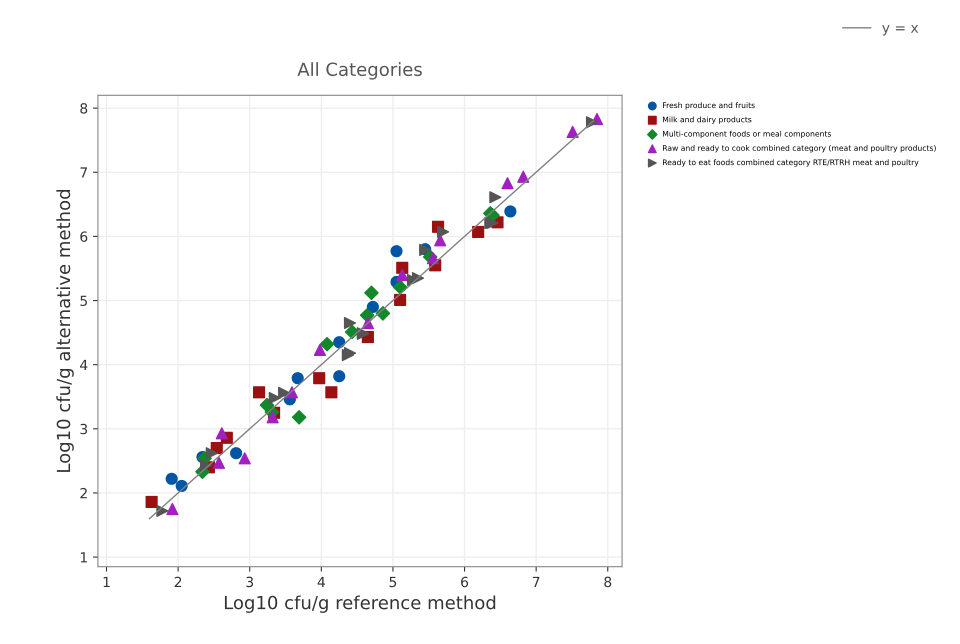  Describe the element at coordinates (83, 557) in the screenshot. I see `y-tick-label: 1` at that location.